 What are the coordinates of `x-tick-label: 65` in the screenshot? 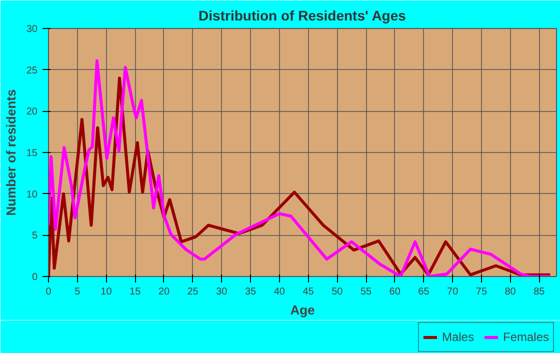 It's located at (424, 292).